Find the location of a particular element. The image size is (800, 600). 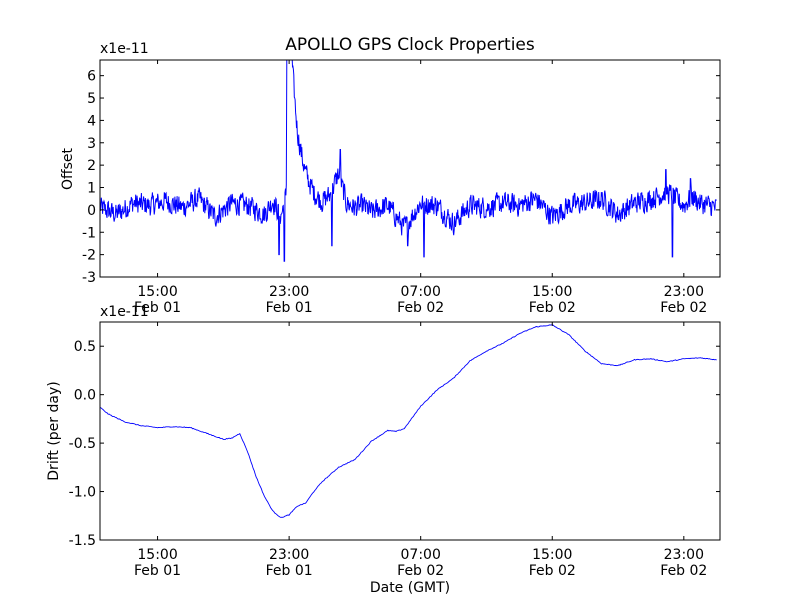

offset-y-tick-label: -3 is located at coordinates (89, 278).